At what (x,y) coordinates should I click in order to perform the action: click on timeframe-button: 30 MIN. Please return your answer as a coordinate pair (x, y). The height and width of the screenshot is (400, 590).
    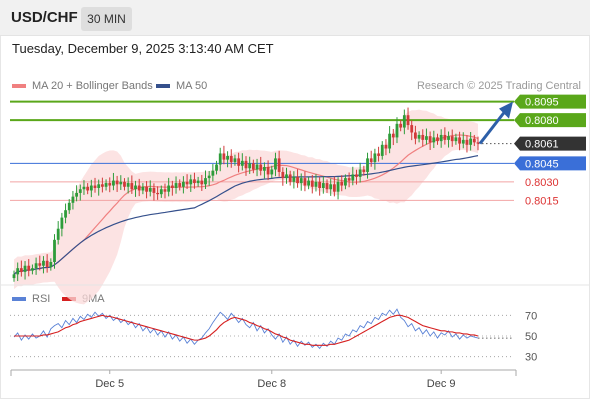
    Looking at the image, I should click on (106, 19).